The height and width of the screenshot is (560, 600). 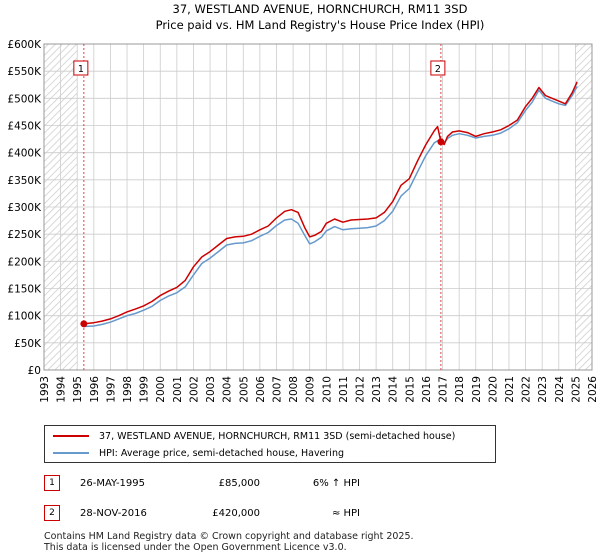 I want to click on x-tick-label: 2009, so click(x=311, y=389).